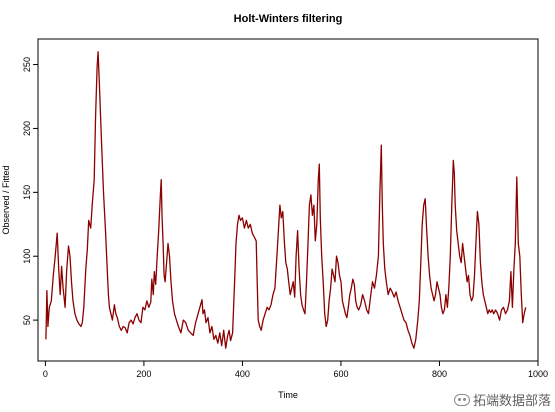 This screenshot has width=555, height=412. Describe the element at coordinates (27, 192) in the screenshot. I see `y-tick-label: 150` at that location.